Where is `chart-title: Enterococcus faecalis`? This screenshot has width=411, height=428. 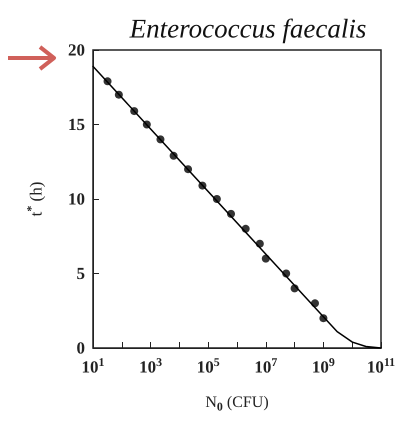 chart-title: Enterococcus faecalis is located at coordinates (247, 29).